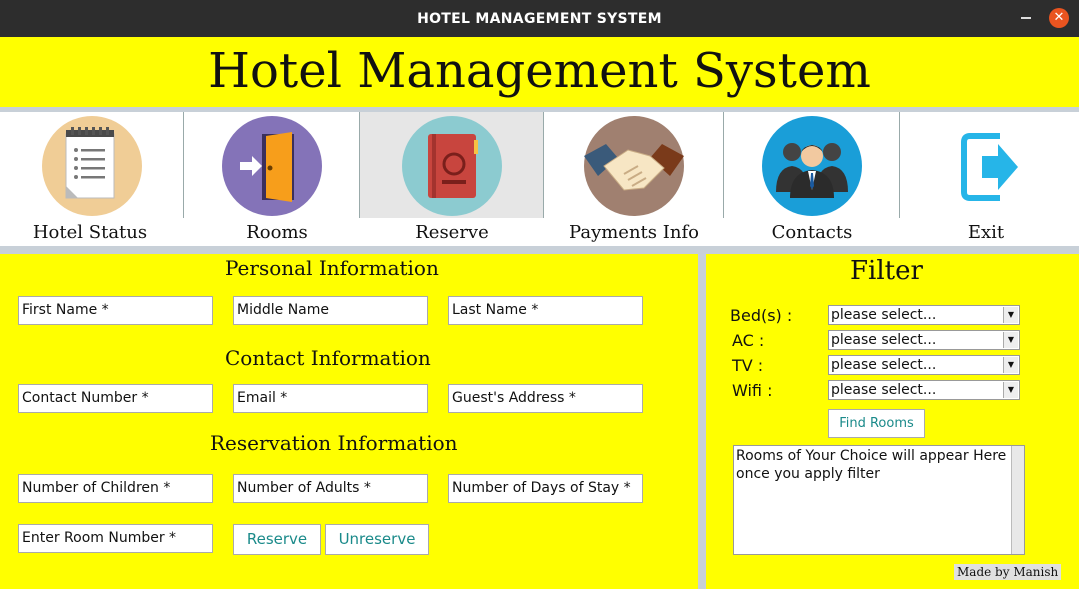 Image resolution: width=1079 pixels, height=589 pixels. Describe the element at coordinates (277, 232) in the screenshot. I see `nav-label-rooms: Rooms` at that location.